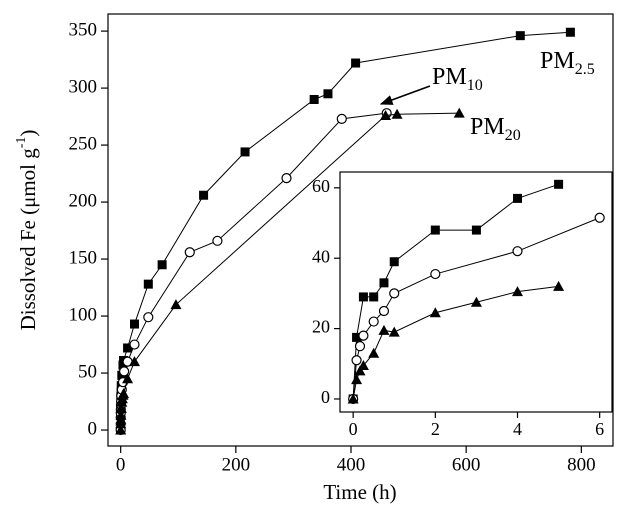 The height and width of the screenshot is (510, 625). Describe the element at coordinates (28, 239) in the screenshot. I see `y-axis-label-part: Dissolved Fe (μmol g` at that location.